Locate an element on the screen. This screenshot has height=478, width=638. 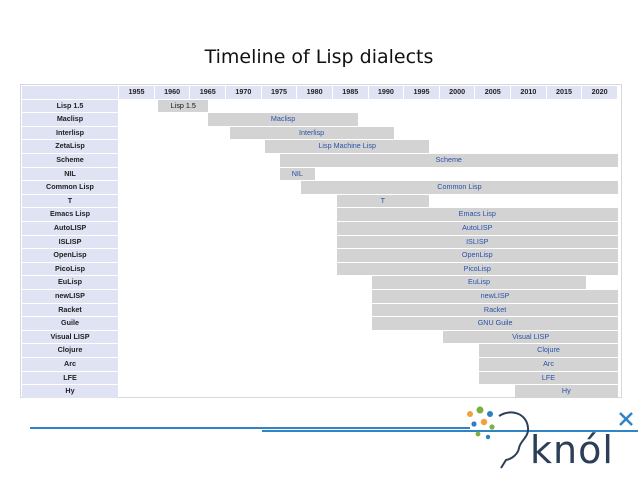
year-header-2020: 2020 is located at coordinates (599, 92).